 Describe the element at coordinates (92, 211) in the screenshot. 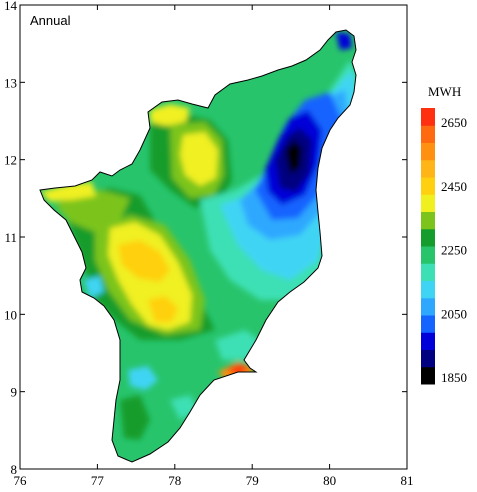

I see `contour-band-light-green-west` at that location.